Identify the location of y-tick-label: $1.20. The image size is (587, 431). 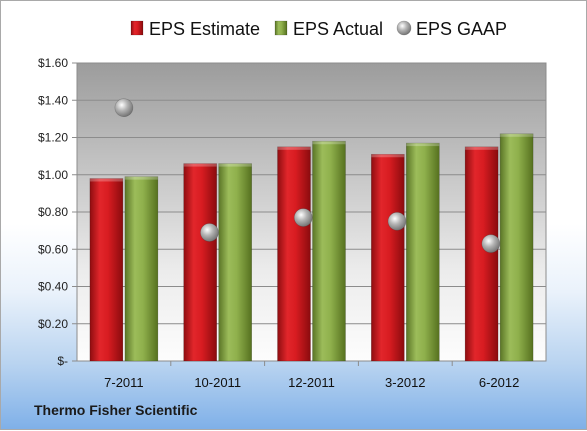
(53, 138).